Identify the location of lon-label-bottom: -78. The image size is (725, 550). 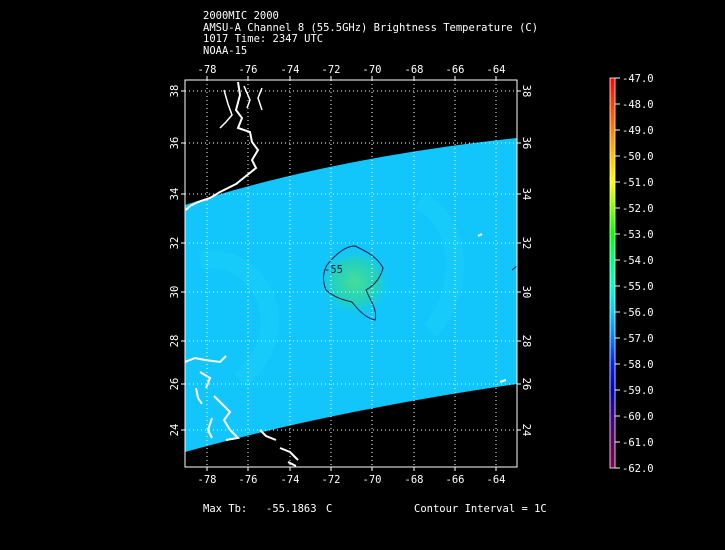
(207, 480).